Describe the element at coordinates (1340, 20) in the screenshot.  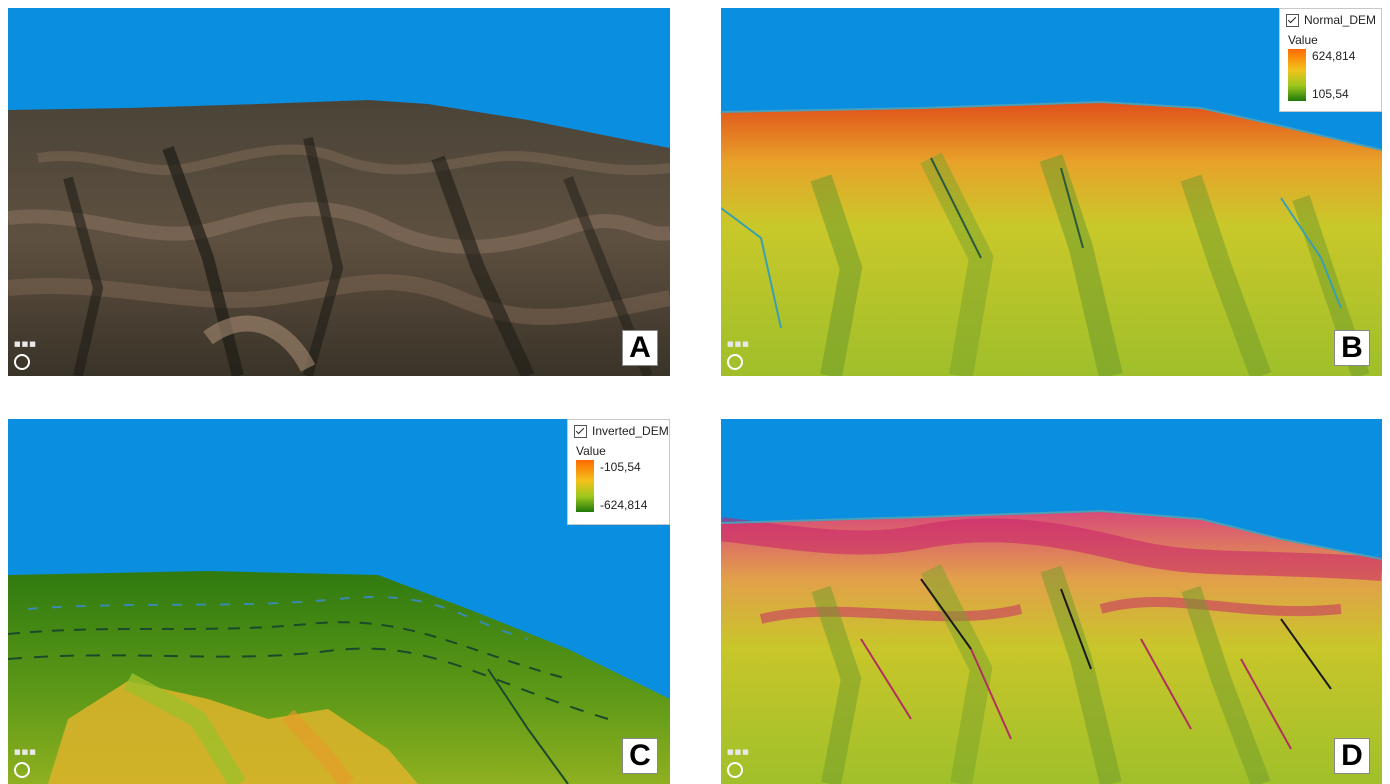
I see `legend-layer-name: Normal_DEM` at that location.